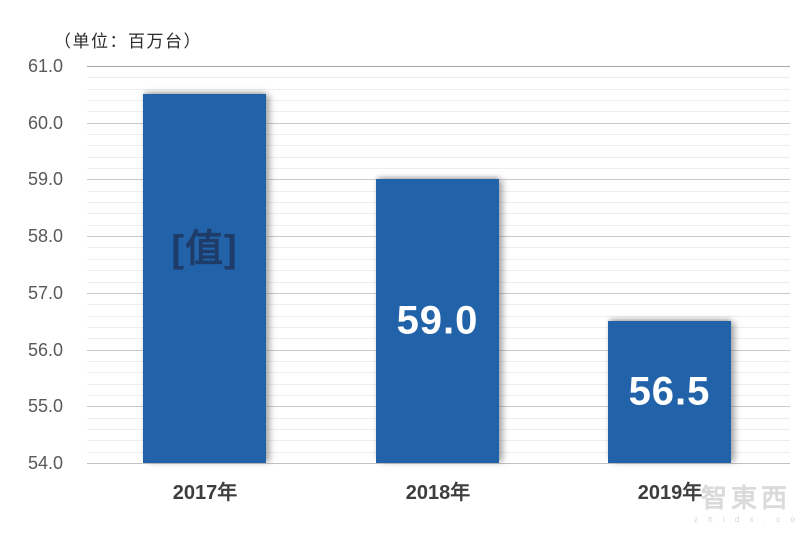 The width and height of the screenshot is (800, 542). I want to click on x-axis-label-2017: 2017年, so click(205, 493).